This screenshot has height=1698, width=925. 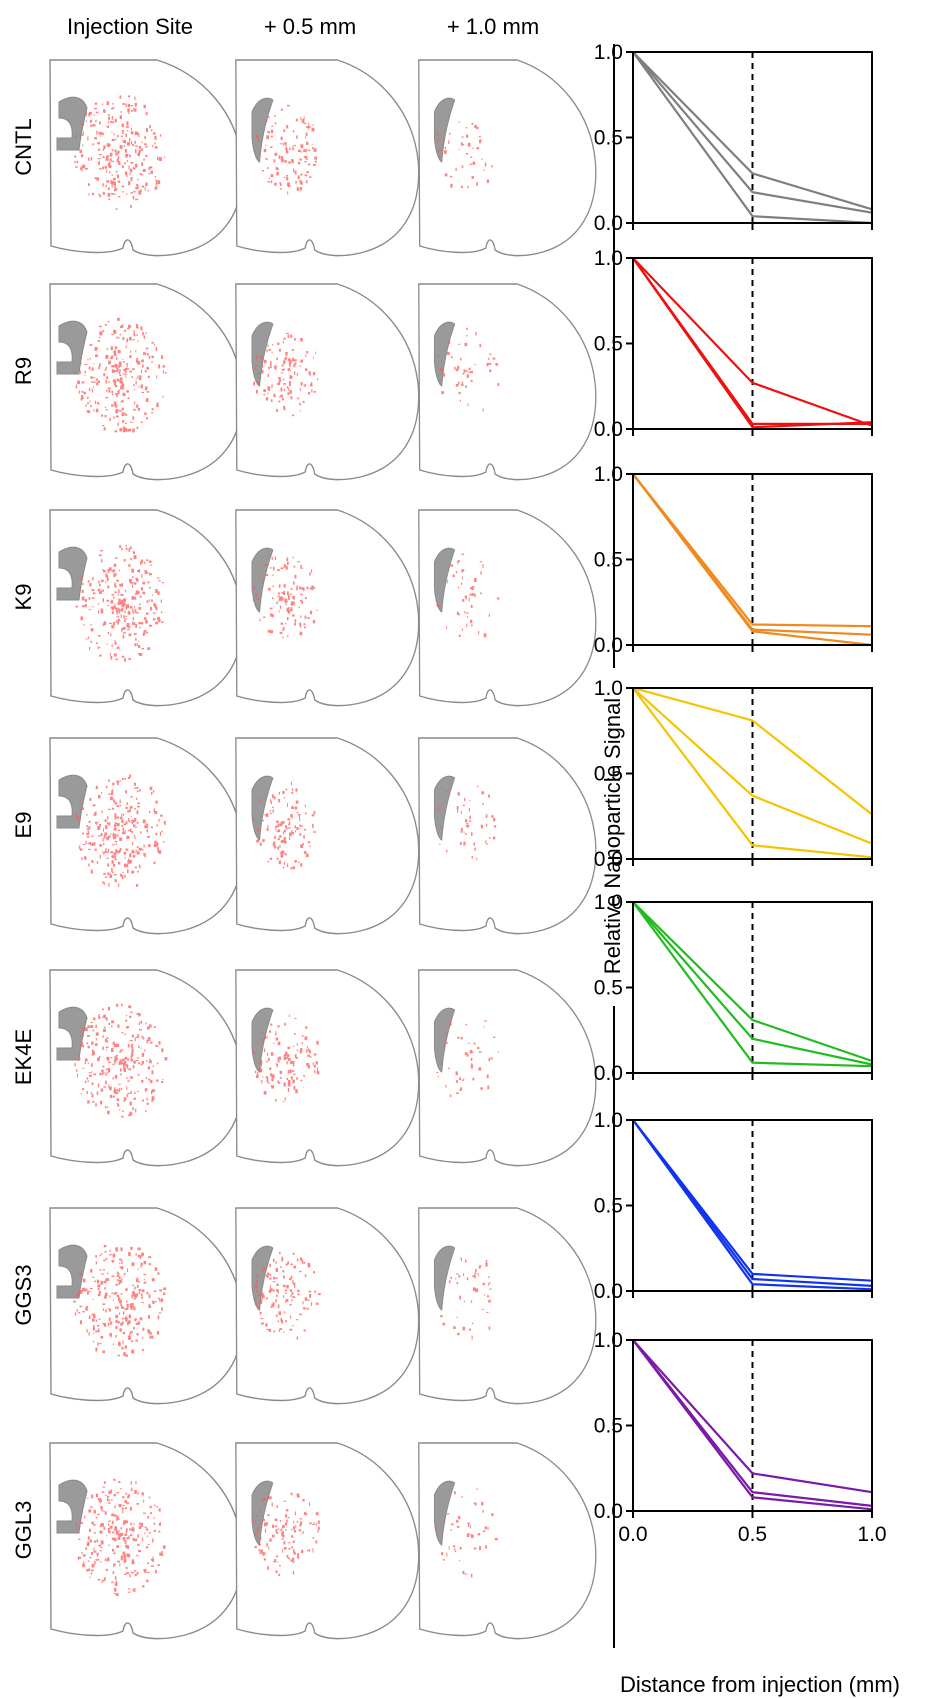 I want to click on brain-section-ggl3-col3, so click(x=507, y=1541).